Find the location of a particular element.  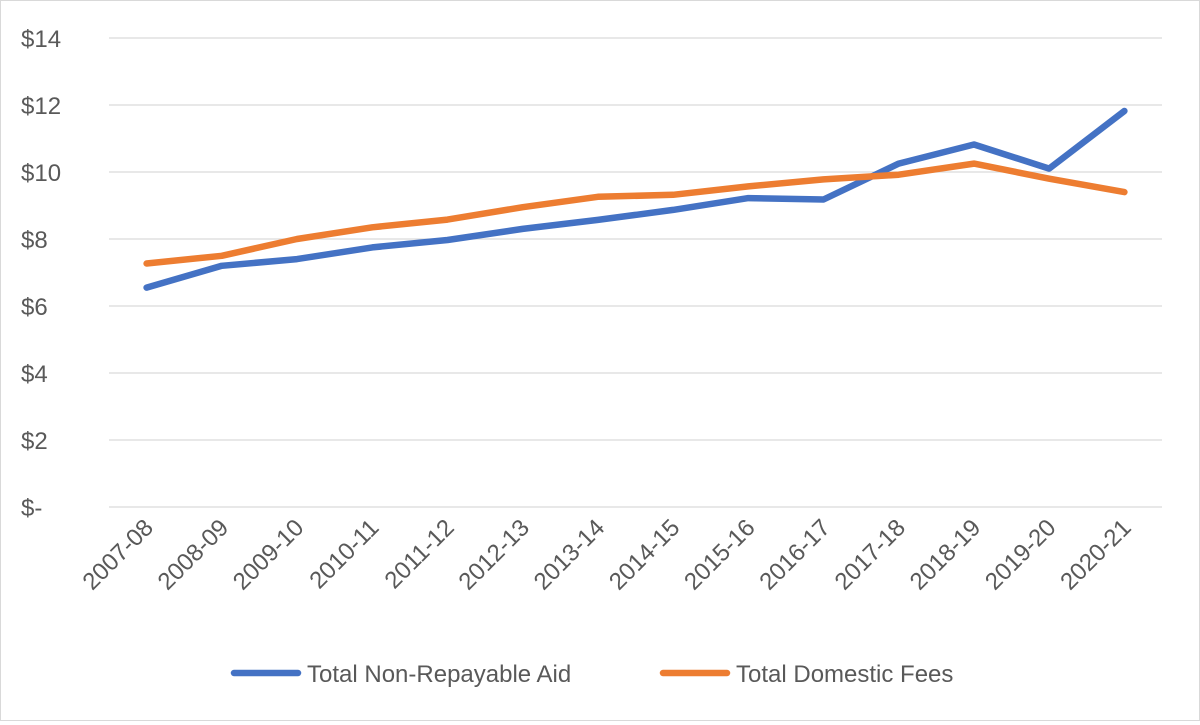

y-tick-label: $4 is located at coordinates (34, 374).